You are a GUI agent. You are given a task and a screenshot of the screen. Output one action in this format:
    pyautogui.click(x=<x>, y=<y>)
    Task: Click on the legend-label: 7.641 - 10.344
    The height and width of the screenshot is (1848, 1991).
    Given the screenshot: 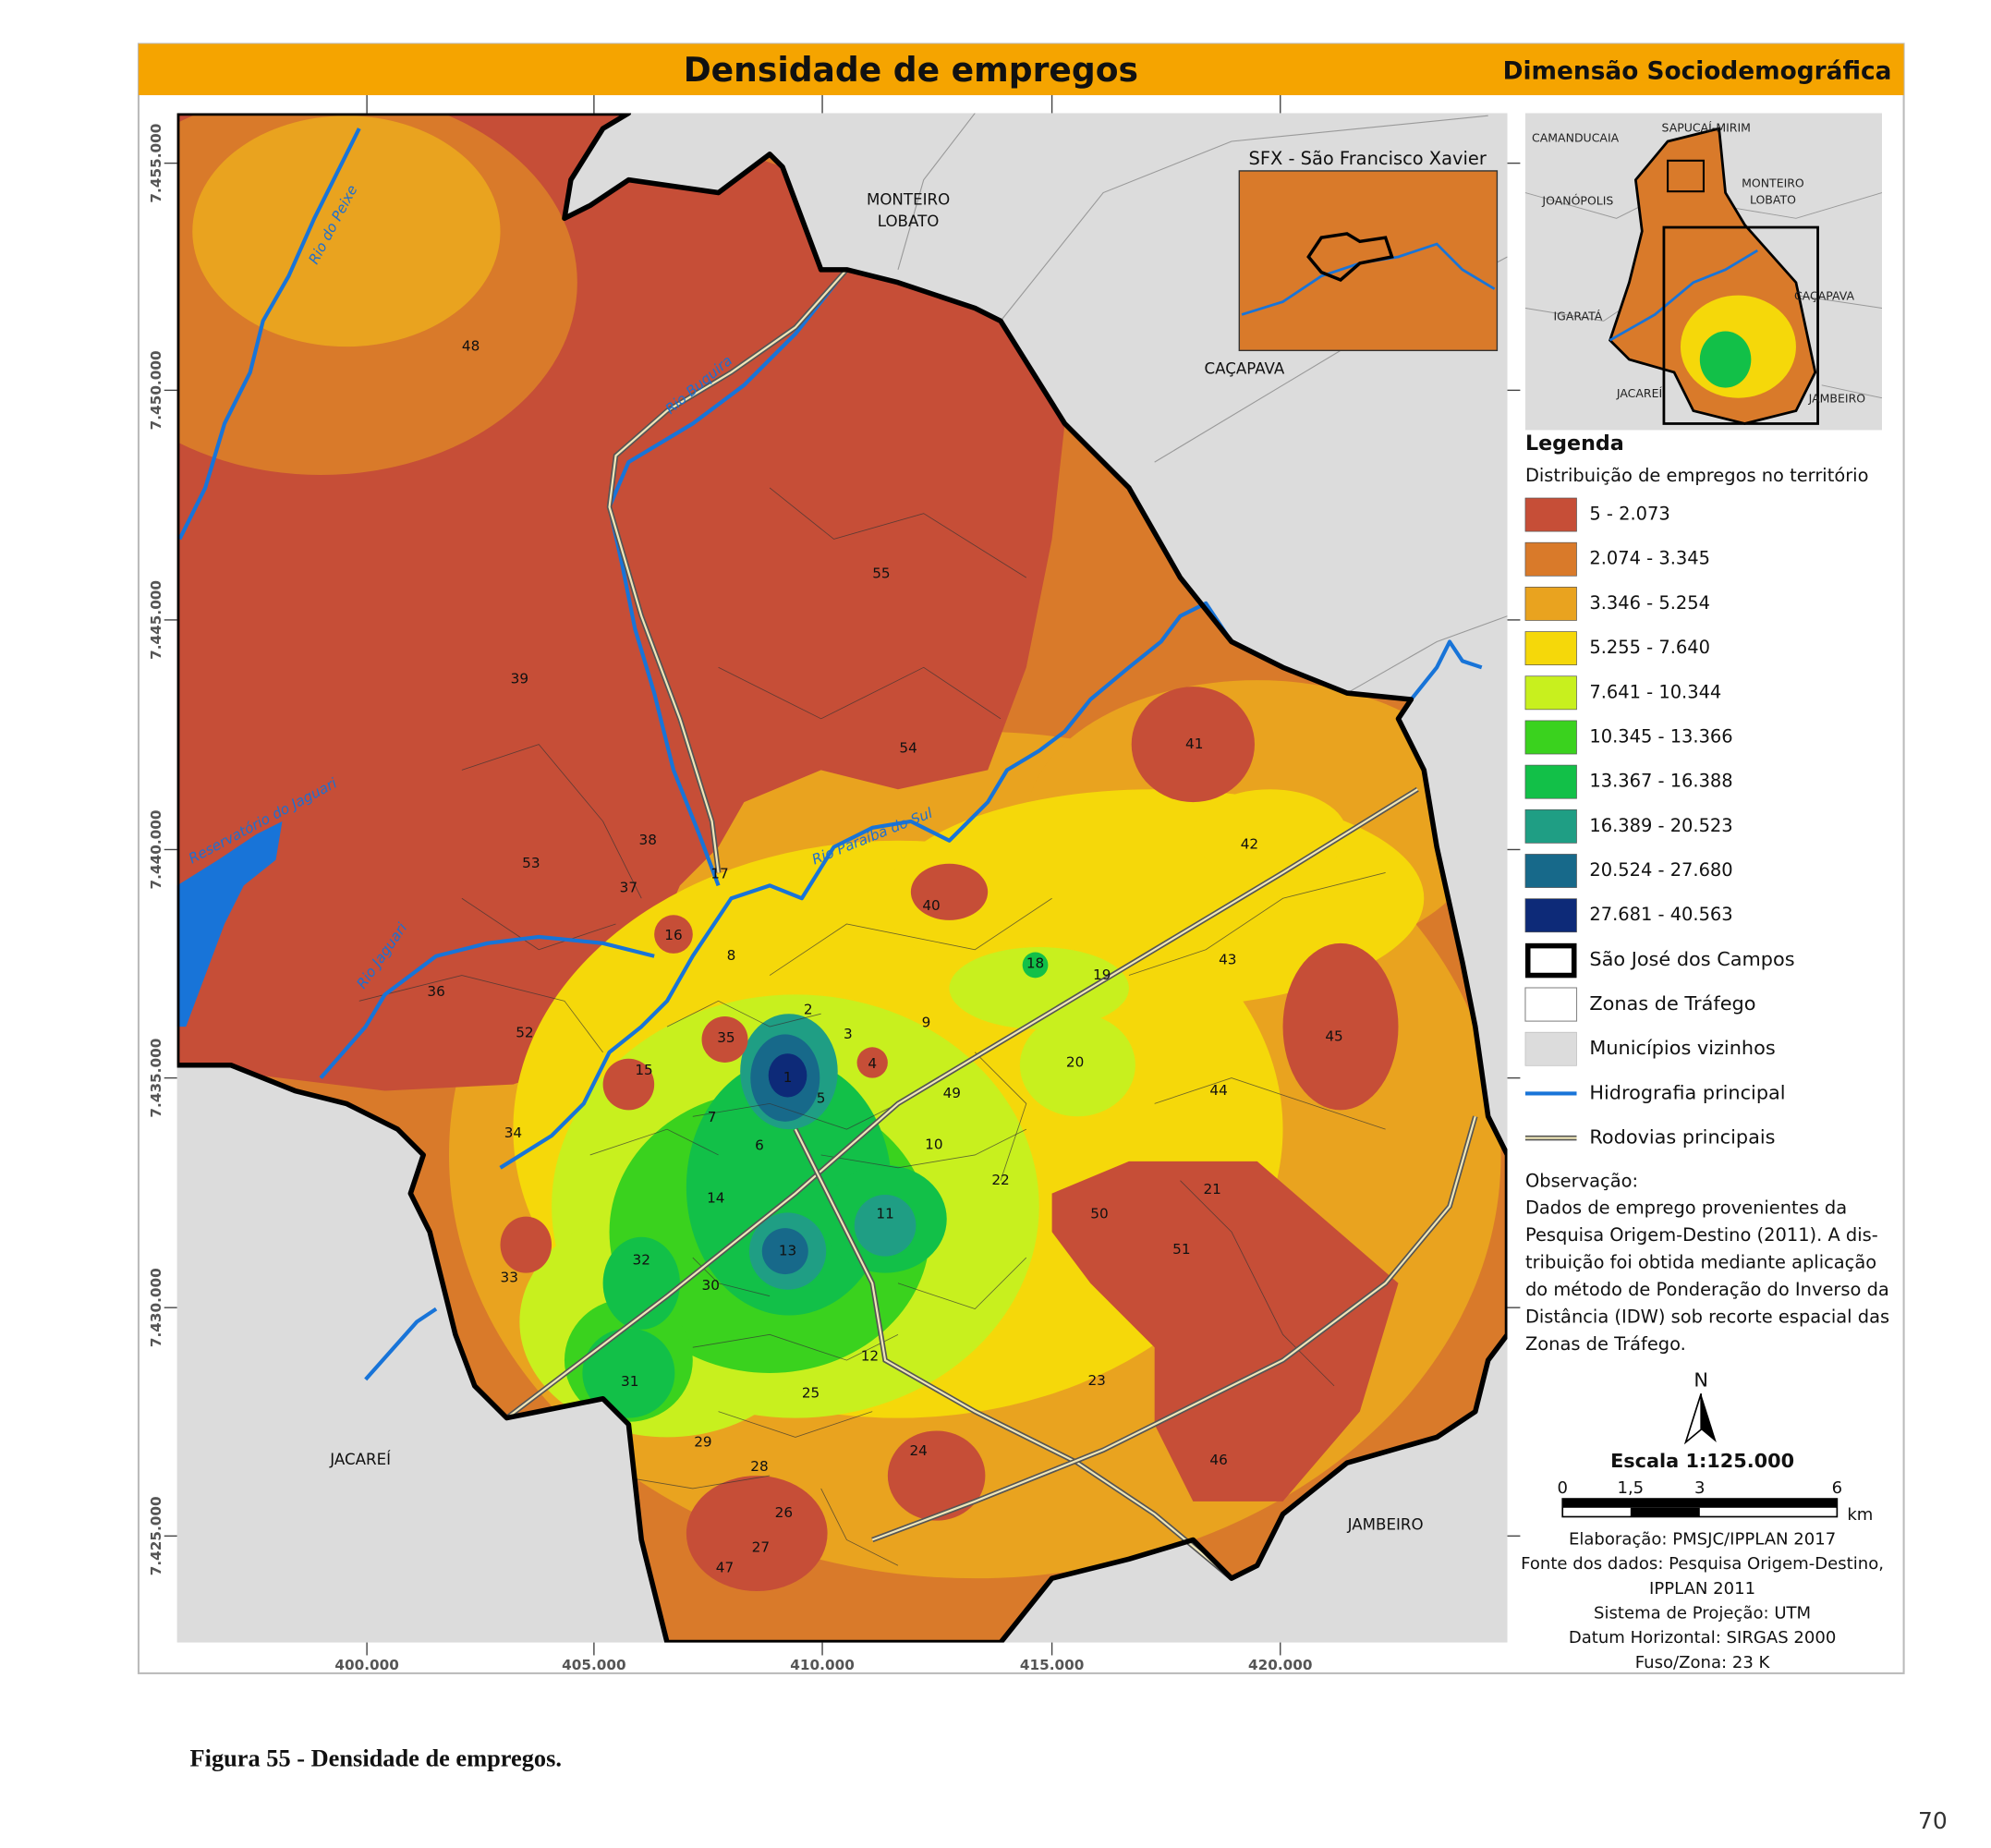 What is the action you would take?
    pyautogui.click(x=1655, y=691)
    